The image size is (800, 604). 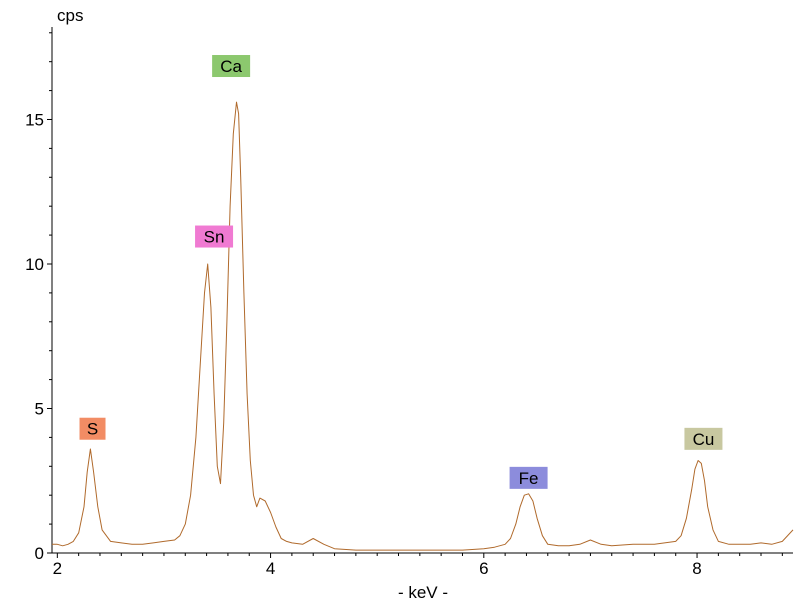 I want to click on peak-label-text: Fe, so click(x=529, y=478).